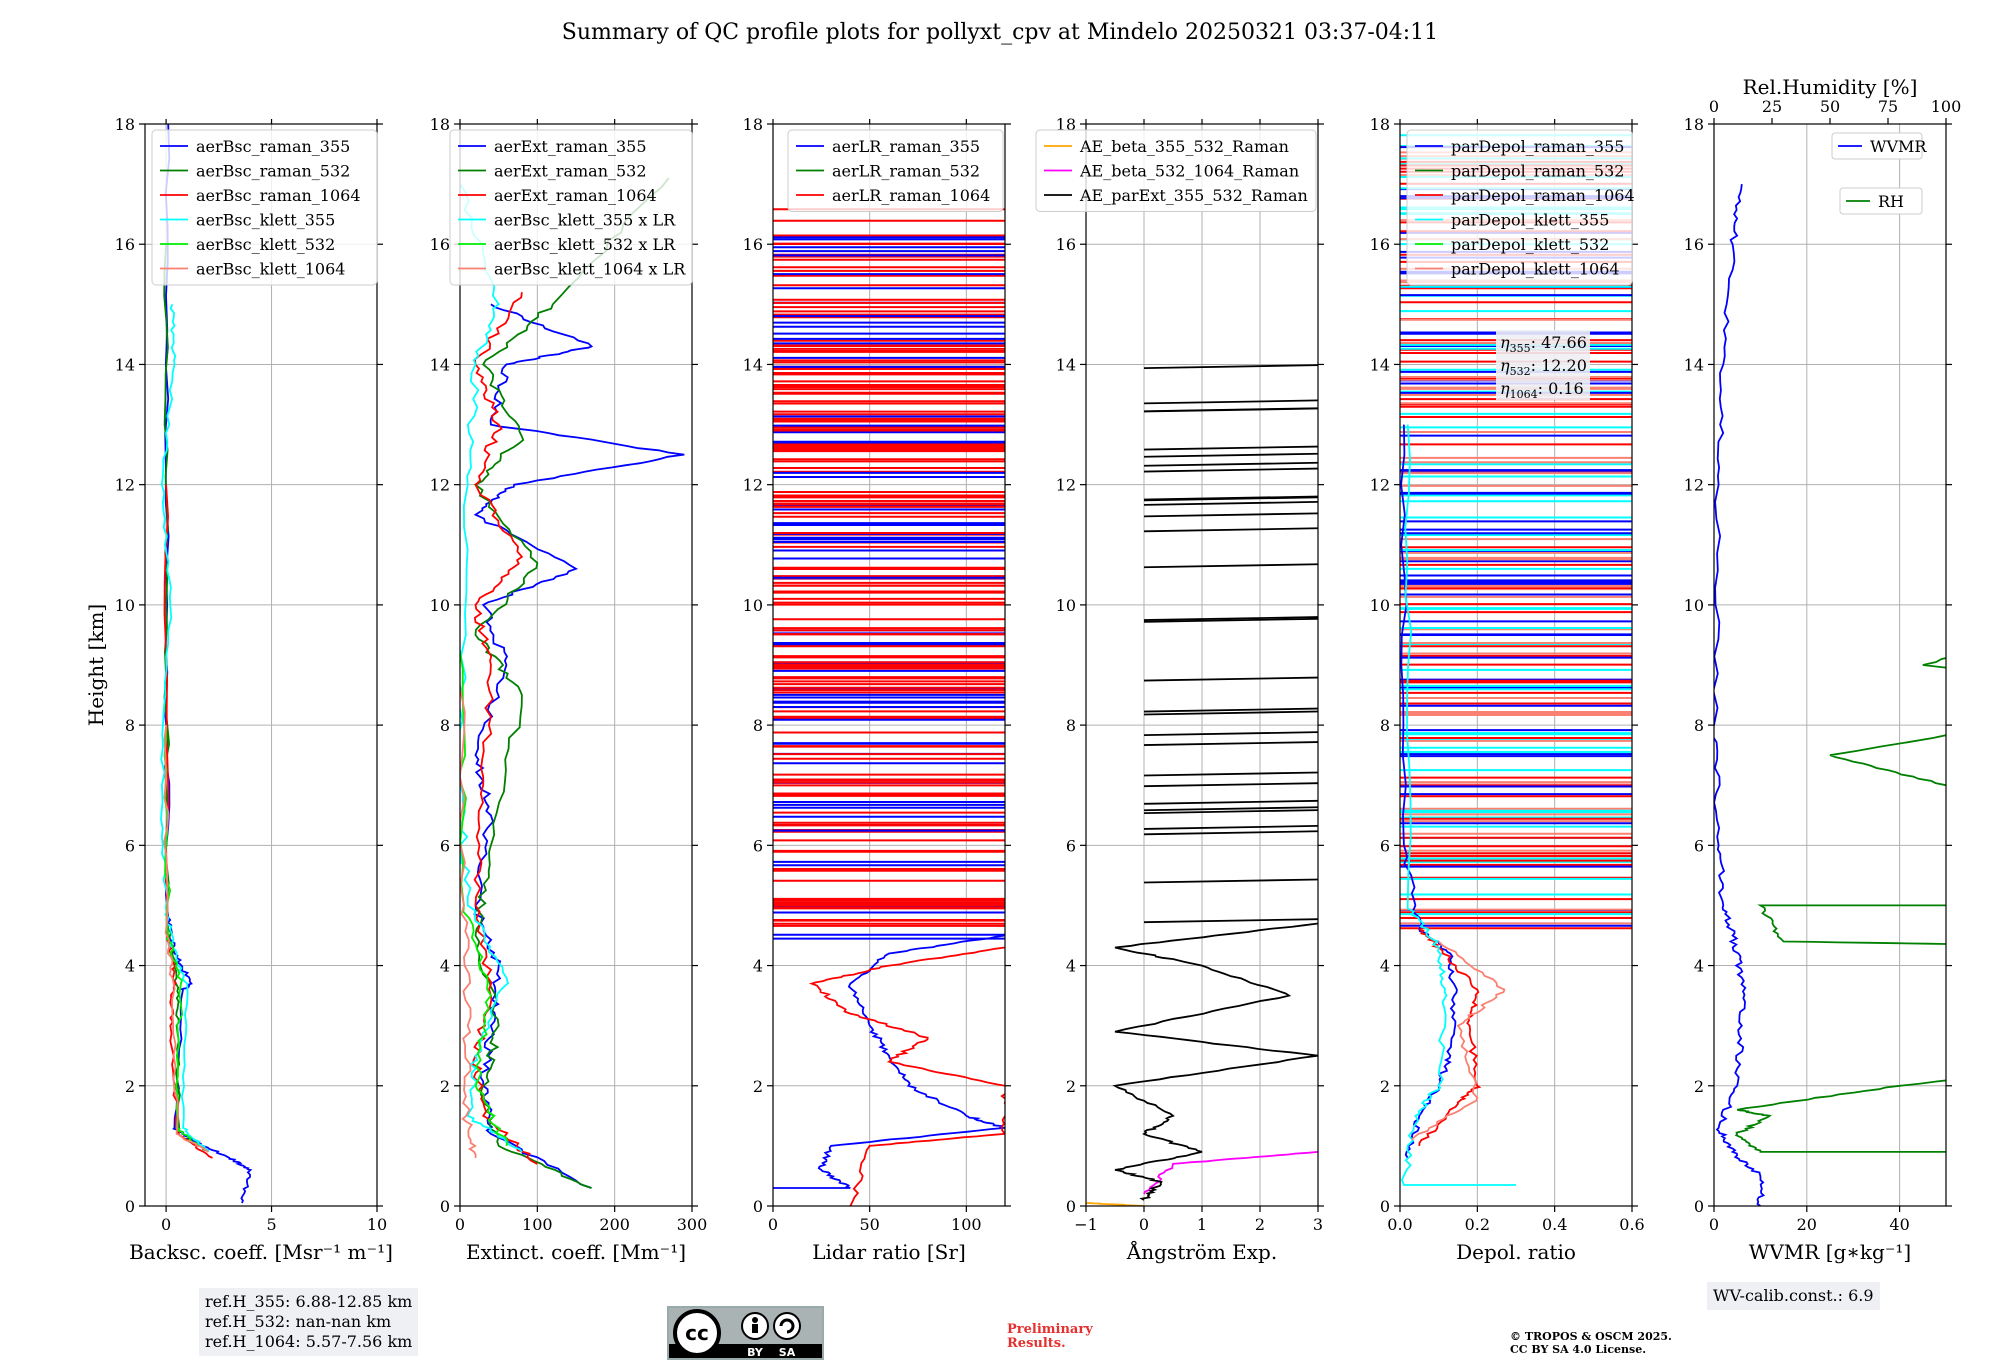  I want to click on x-axis-label-depol: Depol. ratio, so click(1516, 1252).